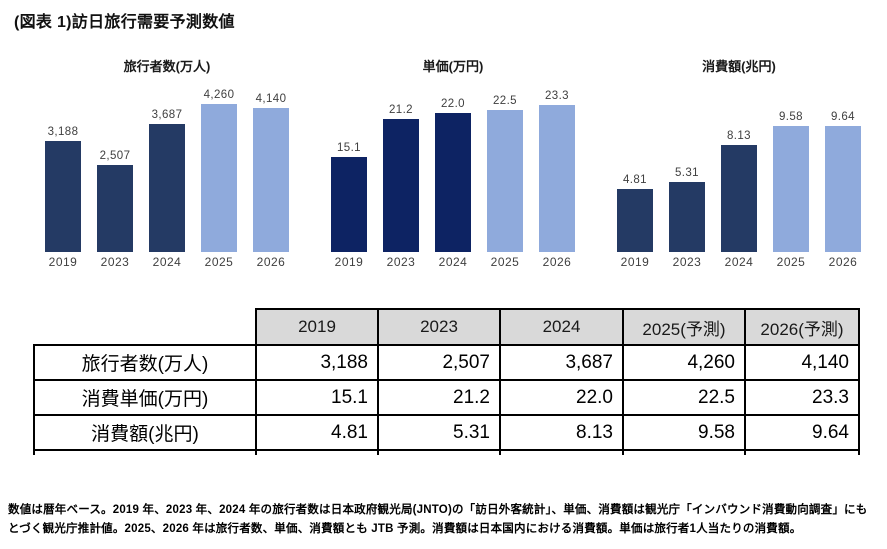 The image size is (887, 549). I want to click on chart-title: 消費額(兆円), so click(739, 66).